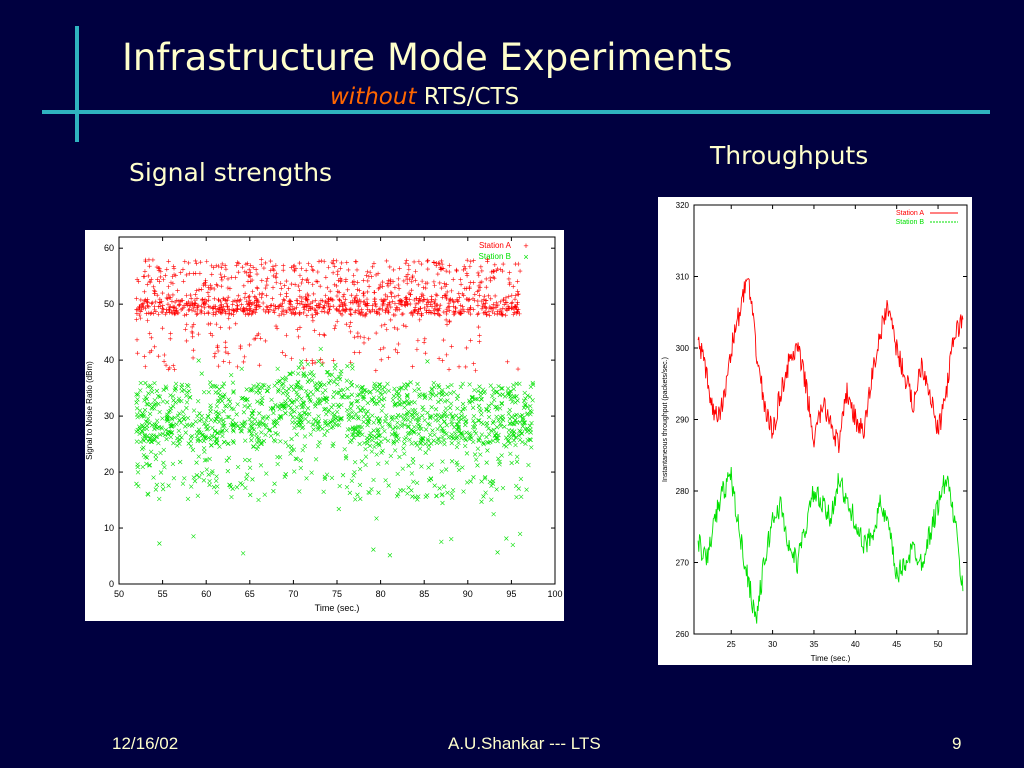  Describe the element at coordinates (495, 256) in the screenshot. I see `legend-label: Station B` at that location.